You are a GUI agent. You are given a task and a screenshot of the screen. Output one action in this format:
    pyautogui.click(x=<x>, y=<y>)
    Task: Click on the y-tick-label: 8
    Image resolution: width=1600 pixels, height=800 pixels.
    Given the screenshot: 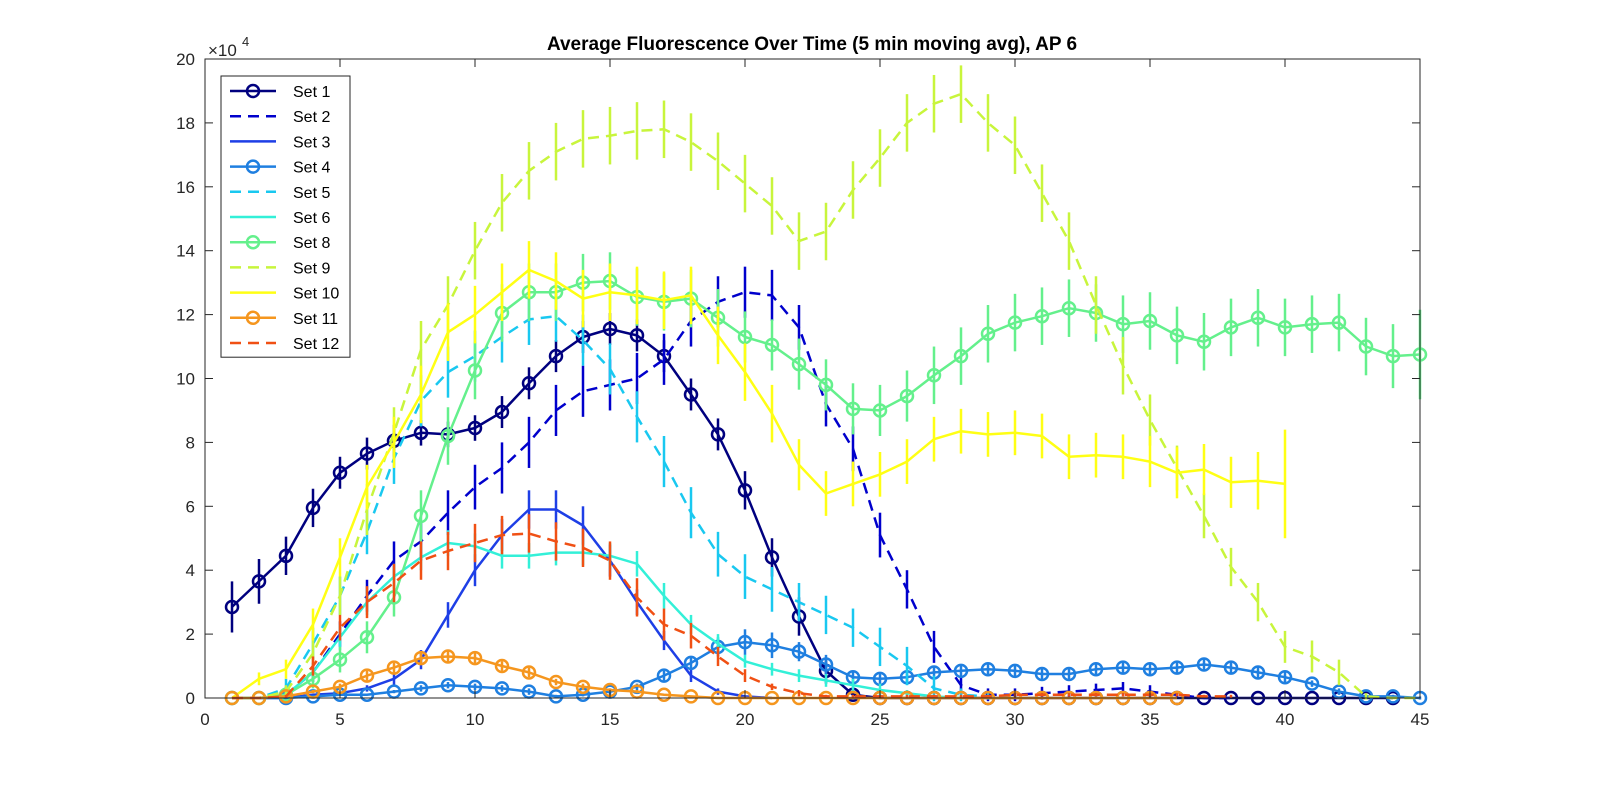 What is the action you would take?
    pyautogui.click(x=190, y=442)
    